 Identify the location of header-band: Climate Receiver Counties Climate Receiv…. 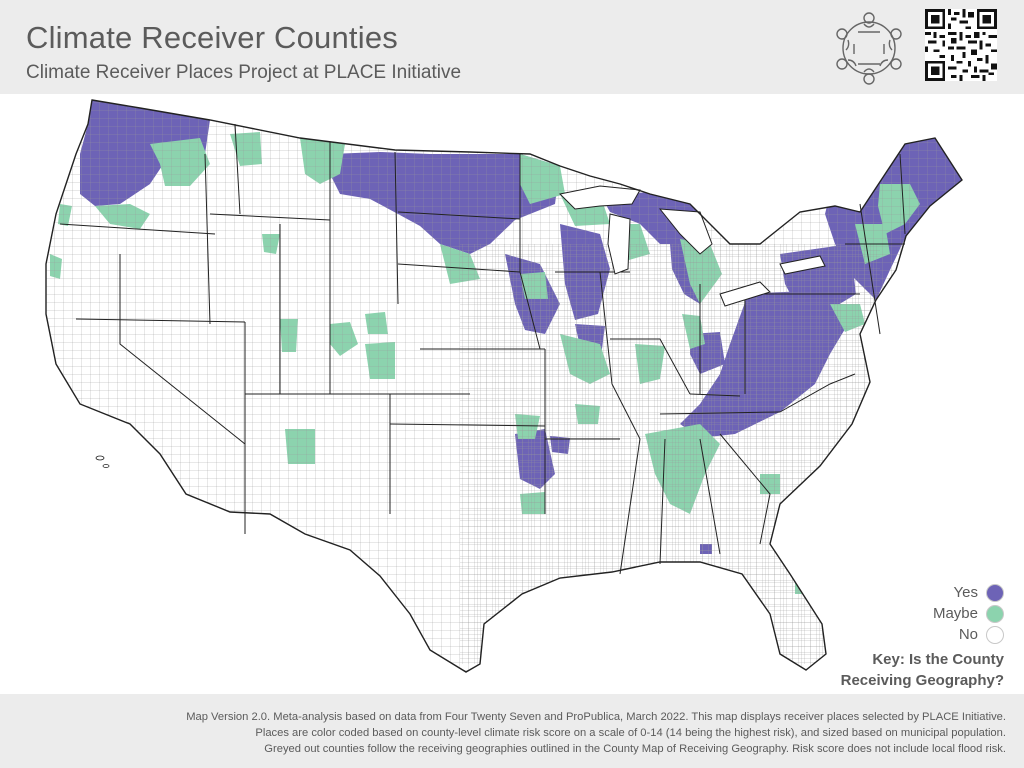
(512, 47).